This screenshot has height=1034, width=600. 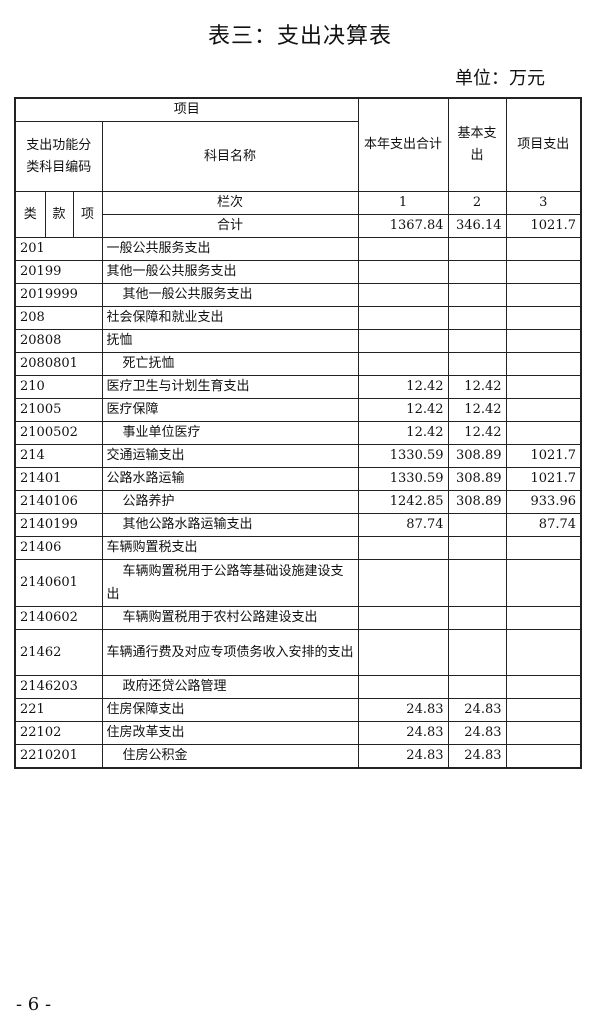 I want to click on table-row: 22102 住房改革支出 24.83 24.83, so click(x=298, y=733).